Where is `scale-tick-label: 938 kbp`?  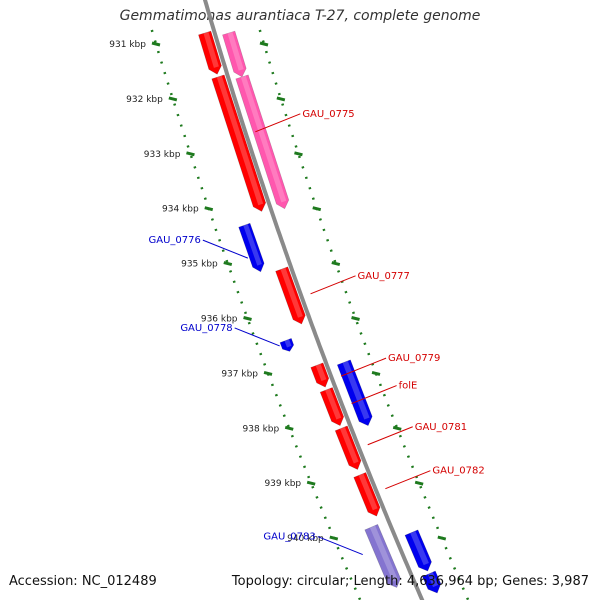 scale-tick-label: 938 kbp is located at coordinates (261, 429).